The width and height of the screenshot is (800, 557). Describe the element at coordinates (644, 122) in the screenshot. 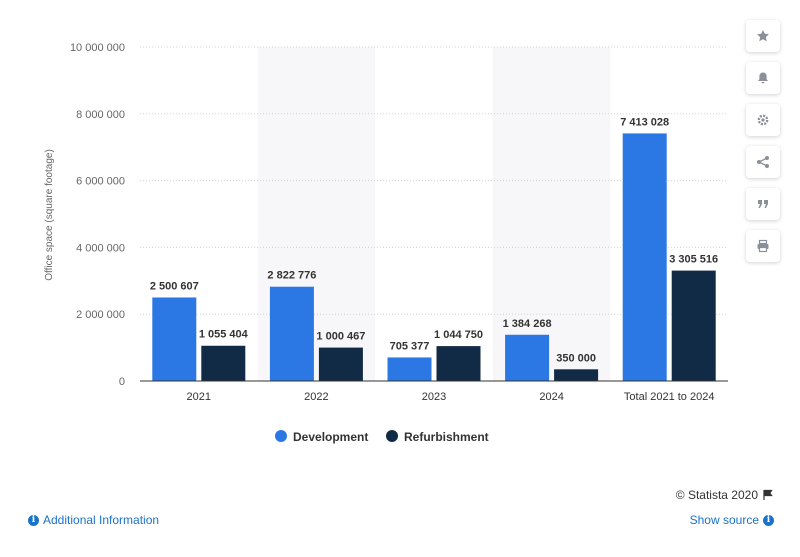

I see `data-label-development-4: 7 413 028` at that location.